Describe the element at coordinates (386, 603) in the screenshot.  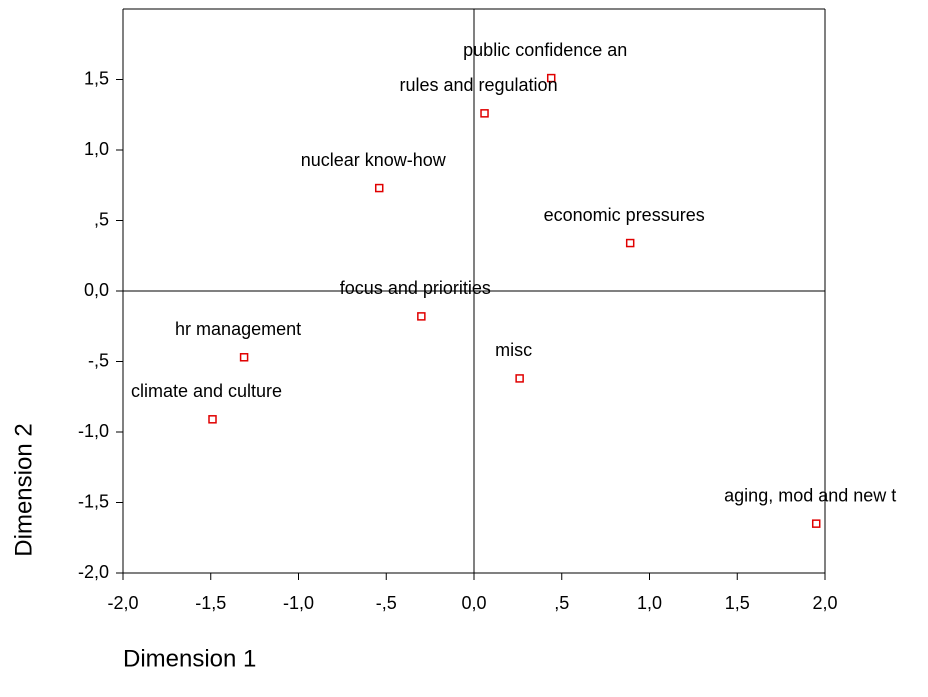
I see `x-tick-label: -,5` at that location.